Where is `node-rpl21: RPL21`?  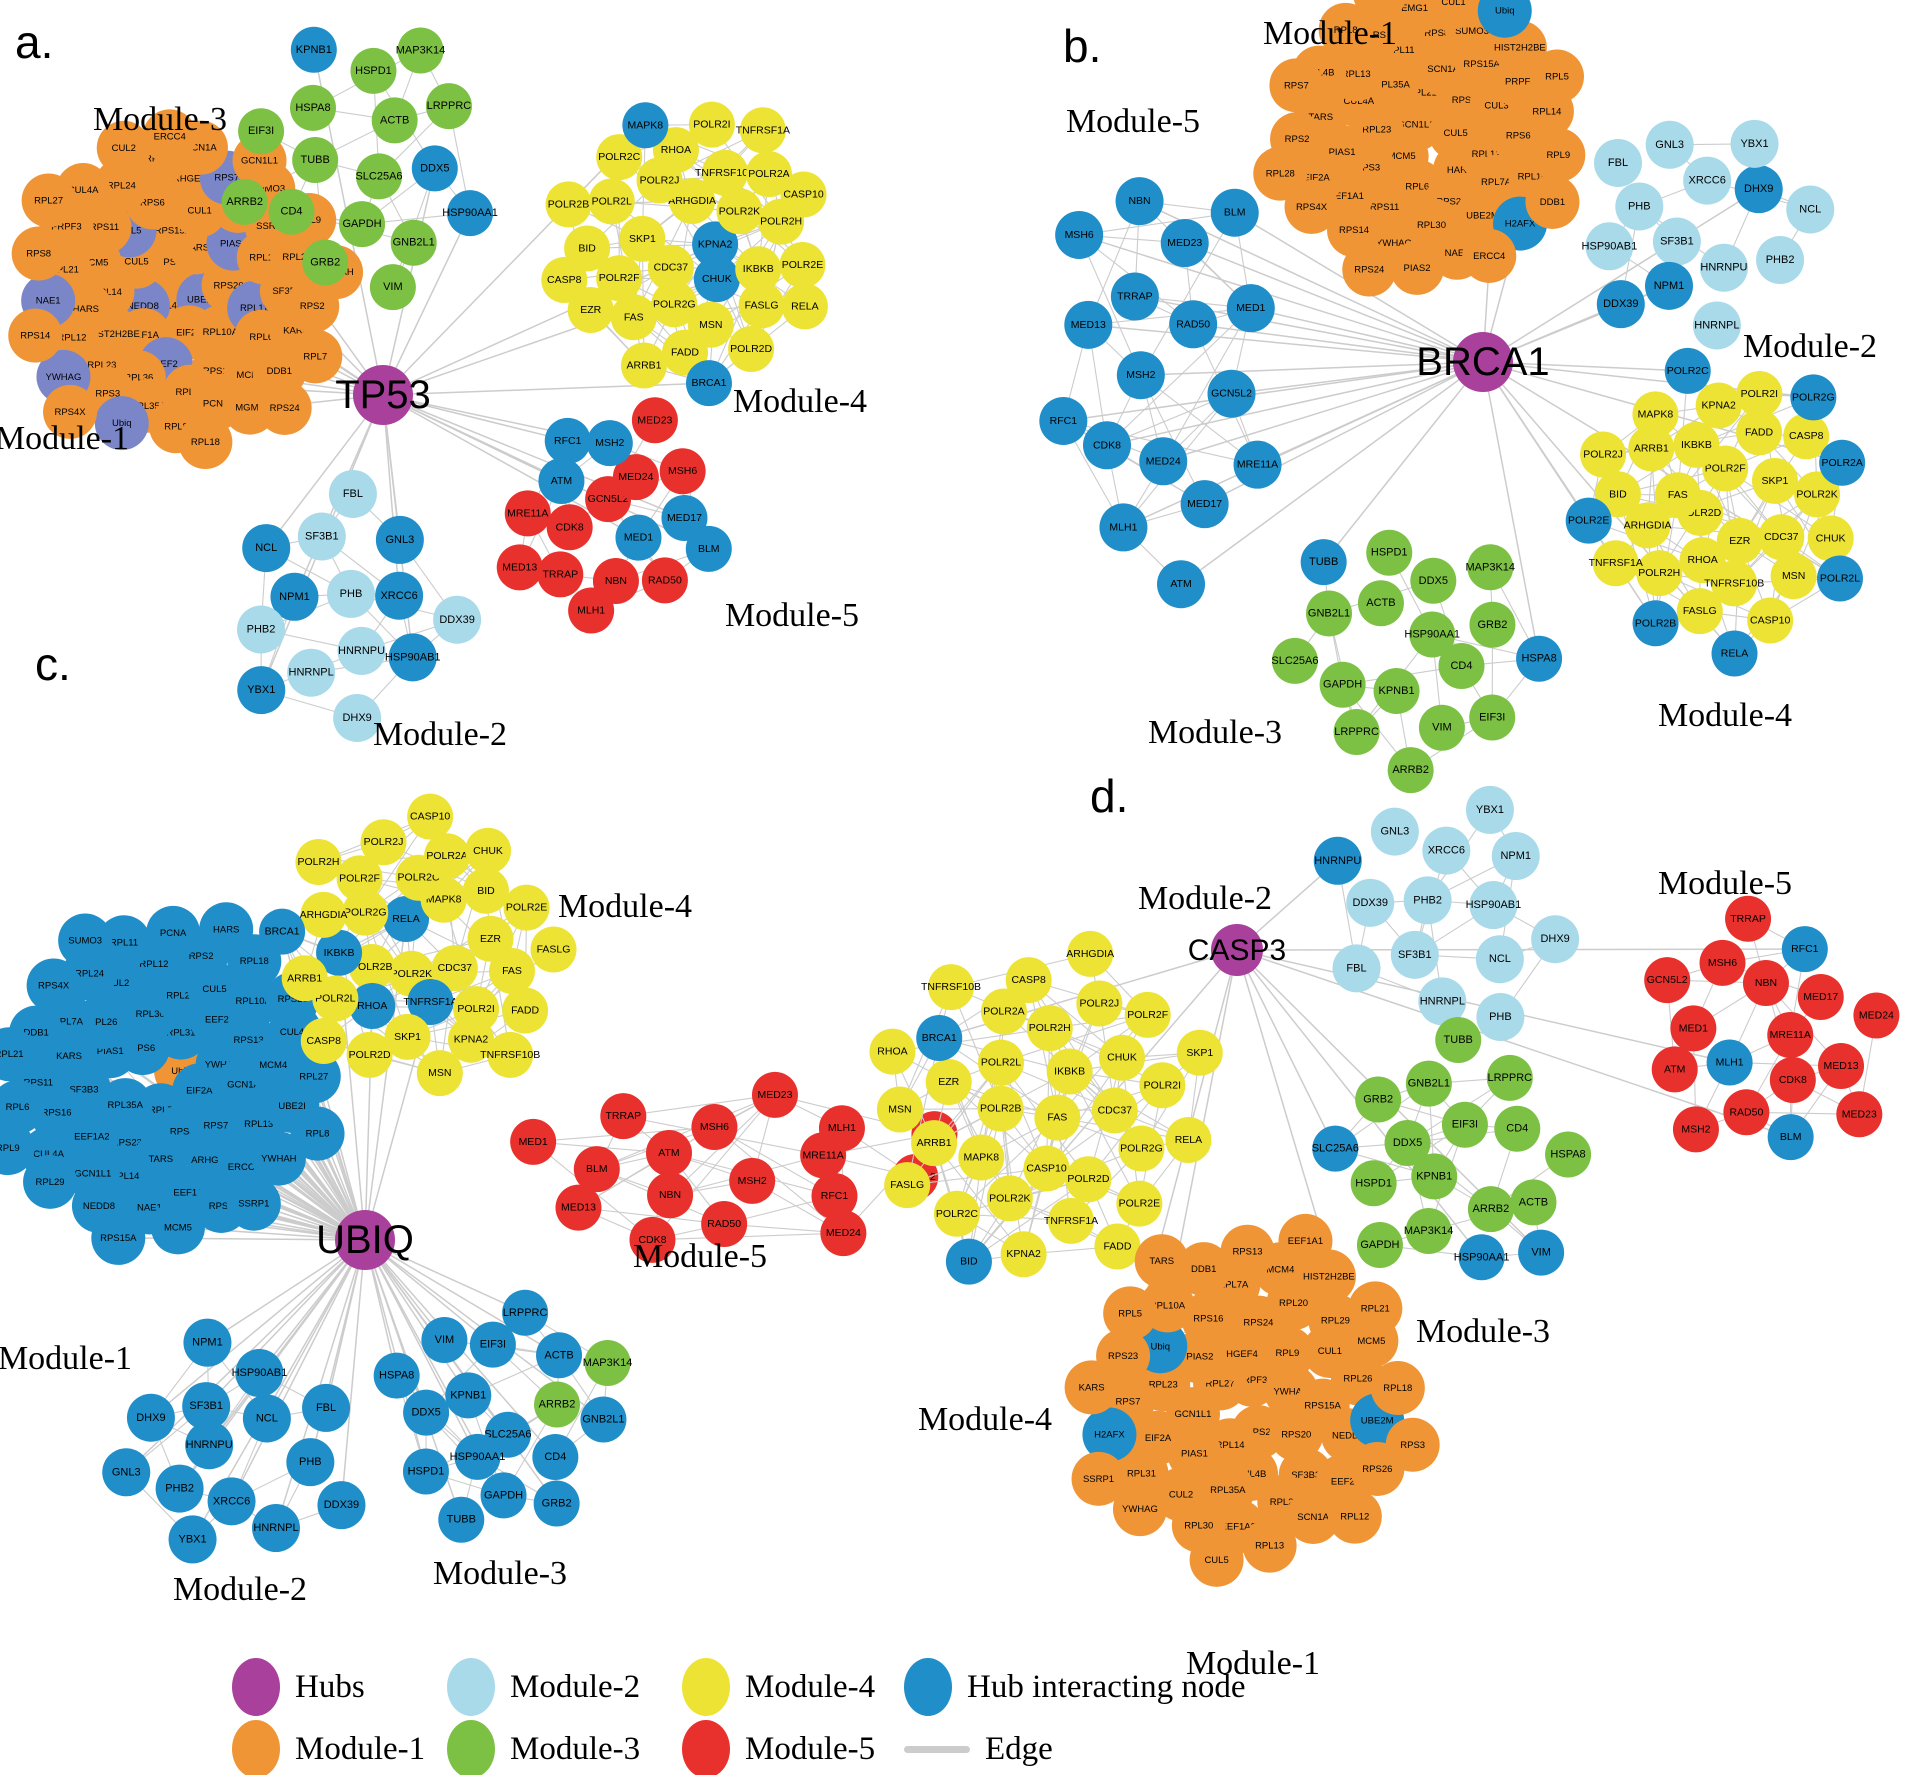 node-rpl21: RPL21 is located at coordinates (1375, 1308).